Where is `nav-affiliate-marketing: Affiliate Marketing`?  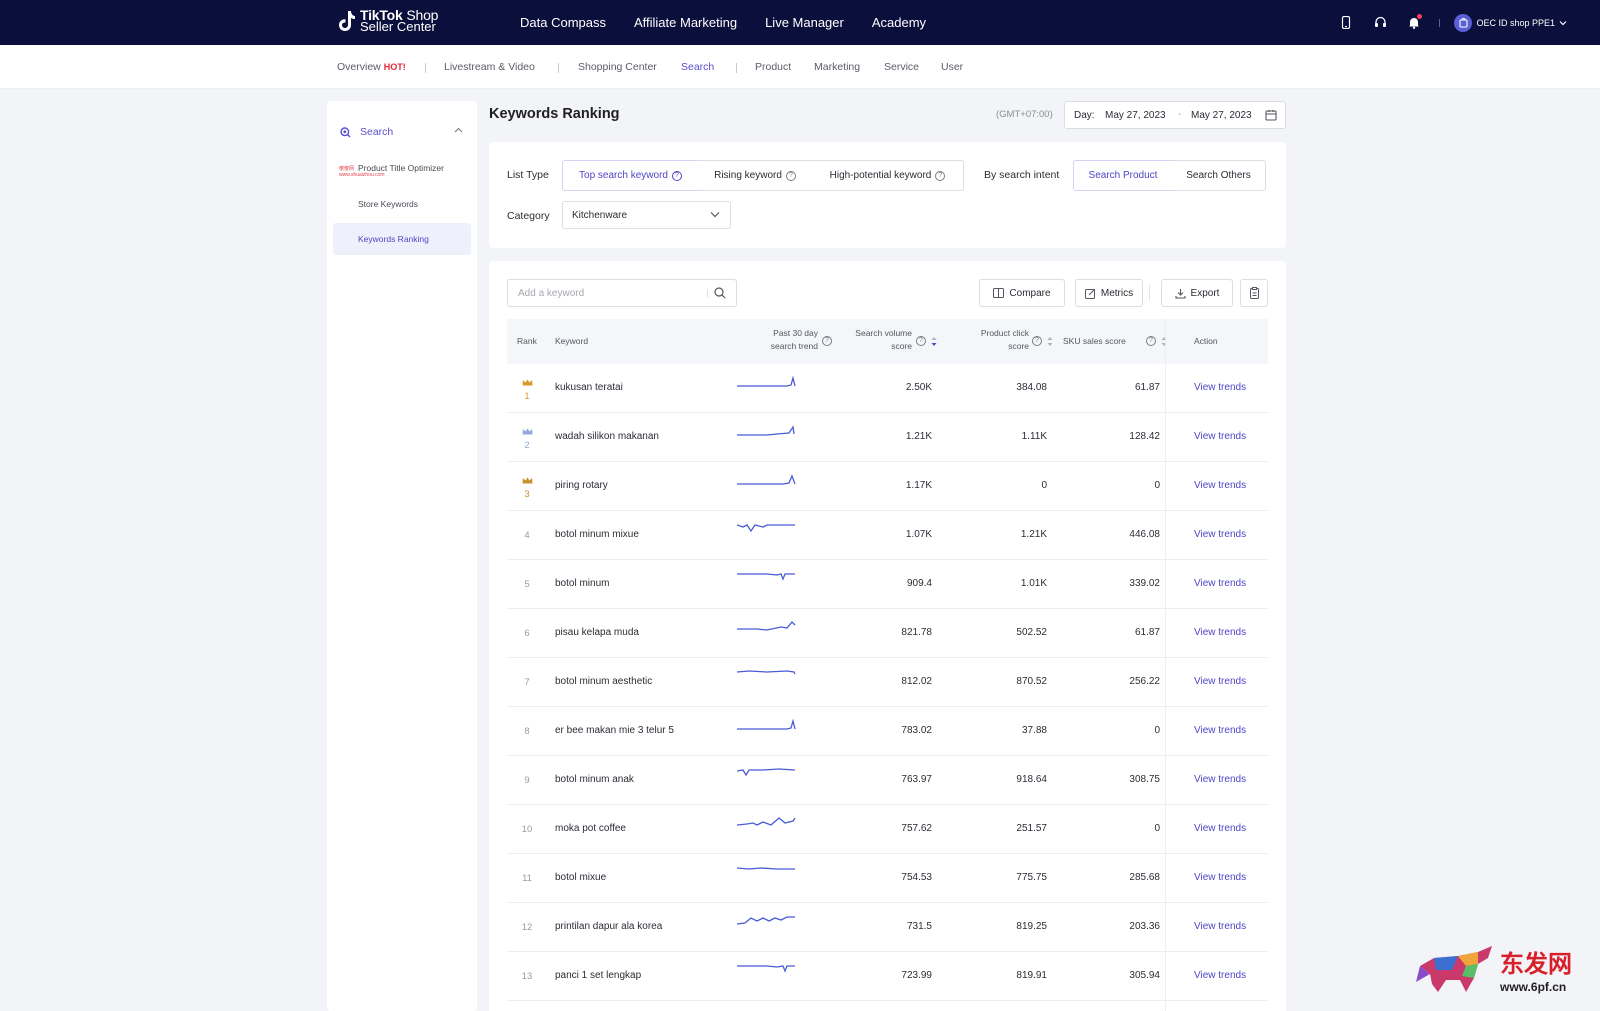 nav-affiliate-marketing: Affiliate Marketing is located at coordinates (685, 22).